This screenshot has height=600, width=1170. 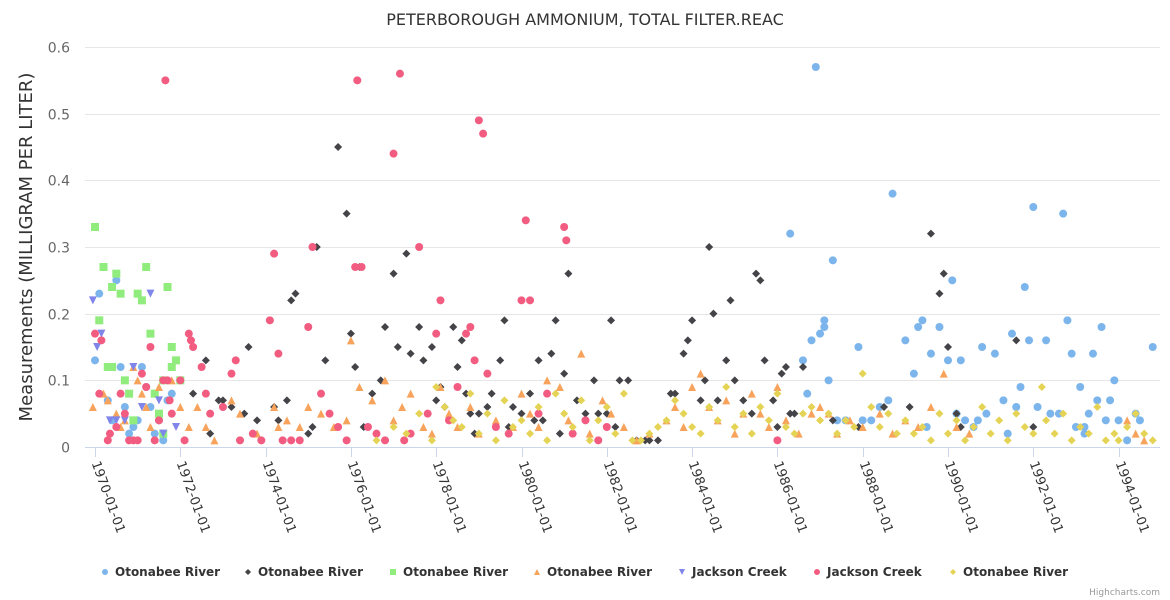 I want to click on legend-marker-icon, so click(x=817, y=572).